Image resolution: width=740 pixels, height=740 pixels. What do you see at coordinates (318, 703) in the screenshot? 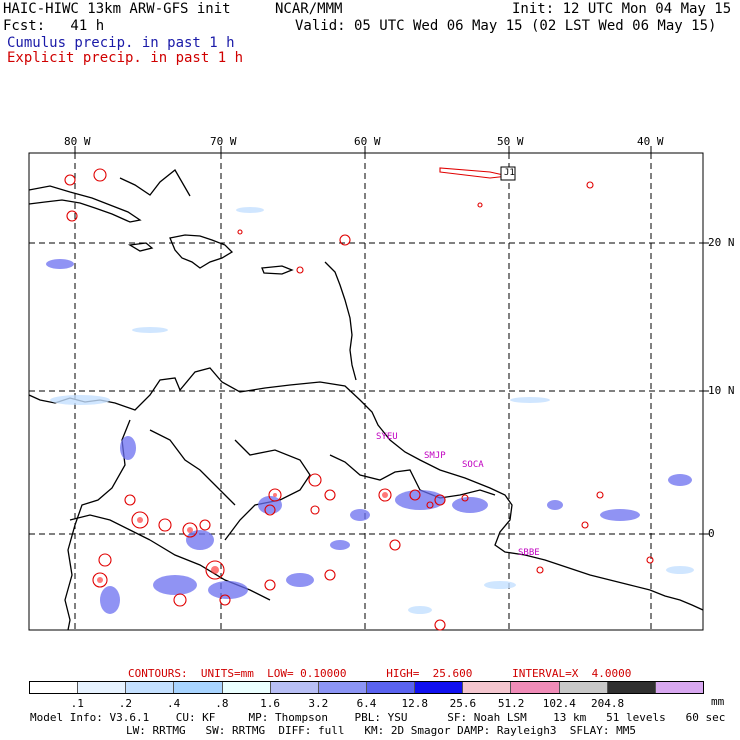
I see `colorbar-tick: 3.2` at bounding box center [318, 703].